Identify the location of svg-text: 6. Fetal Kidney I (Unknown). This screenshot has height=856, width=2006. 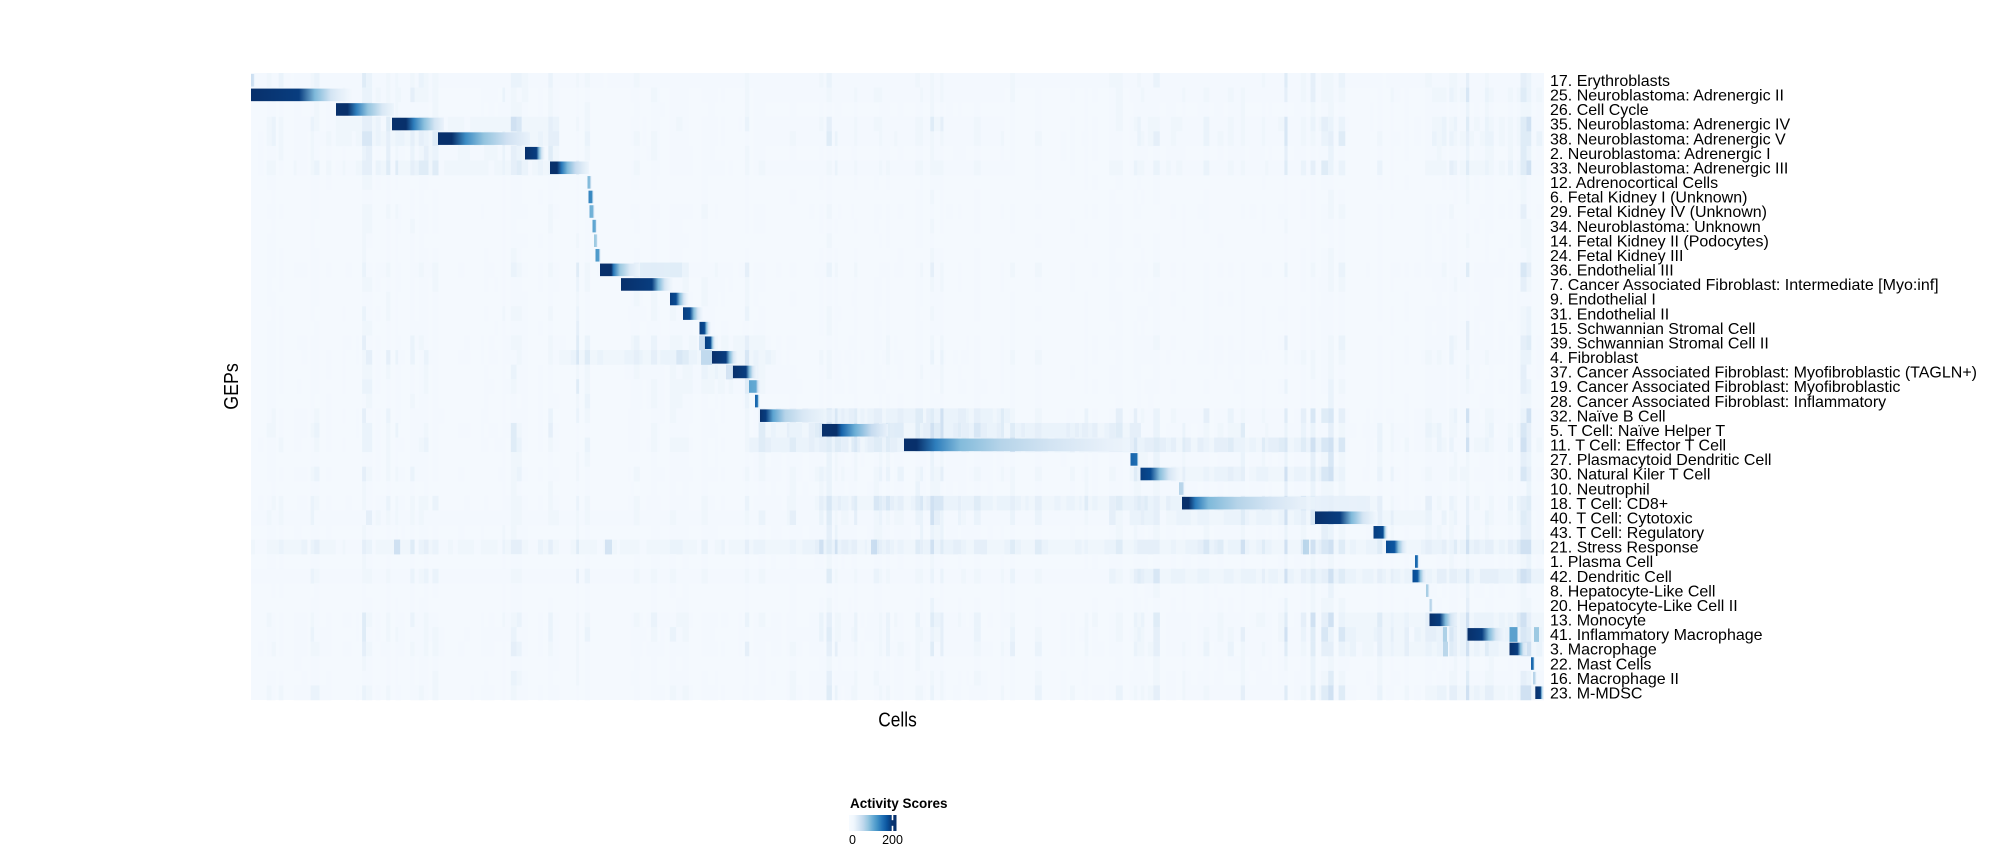
(1648, 198).